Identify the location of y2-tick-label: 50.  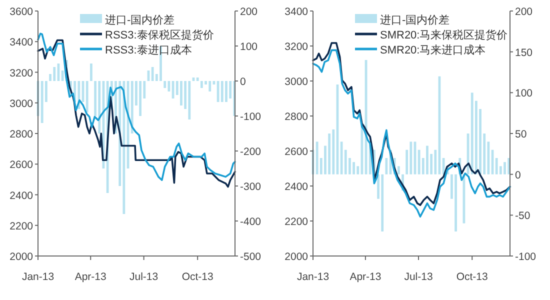
(521, 134).